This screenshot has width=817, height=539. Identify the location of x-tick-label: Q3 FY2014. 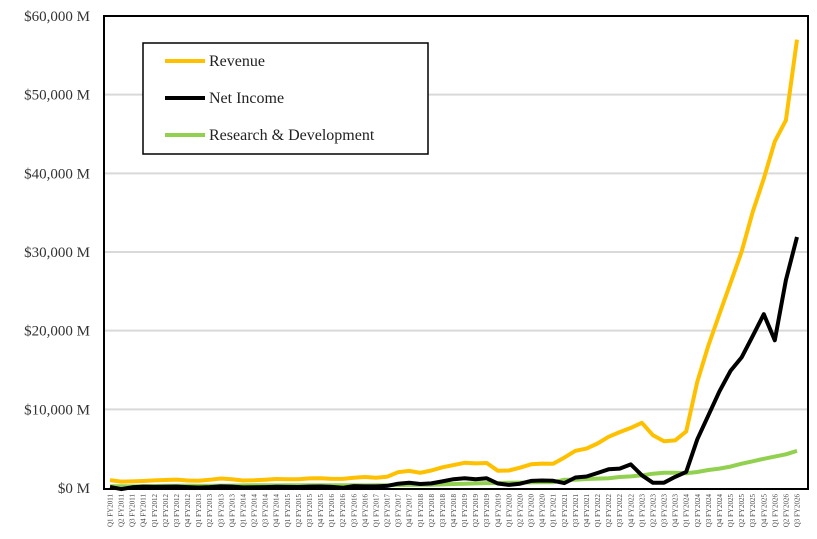
(266, 511).